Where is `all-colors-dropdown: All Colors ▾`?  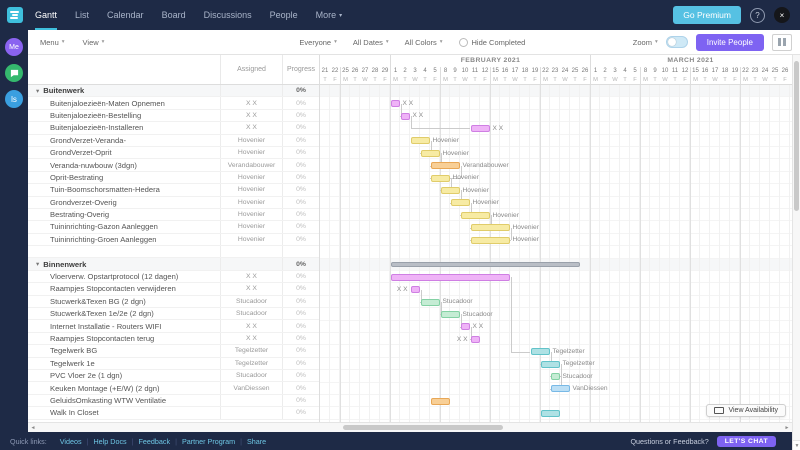
all-colors-dropdown: All Colors ▾ is located at coordinates (424, 42).